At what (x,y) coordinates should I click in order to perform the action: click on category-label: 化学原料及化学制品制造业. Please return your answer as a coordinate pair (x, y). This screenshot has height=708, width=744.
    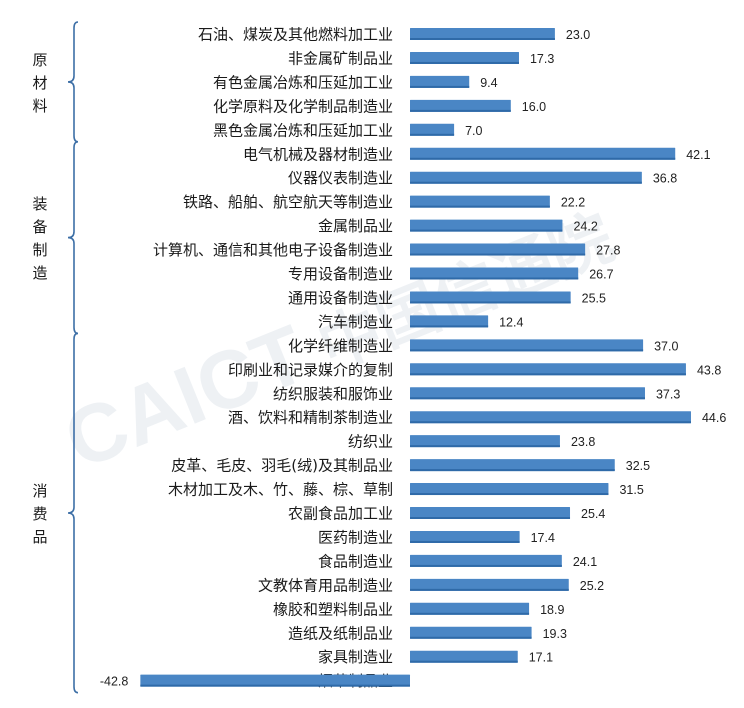
    Looking at the image, I should click on (303, 106).